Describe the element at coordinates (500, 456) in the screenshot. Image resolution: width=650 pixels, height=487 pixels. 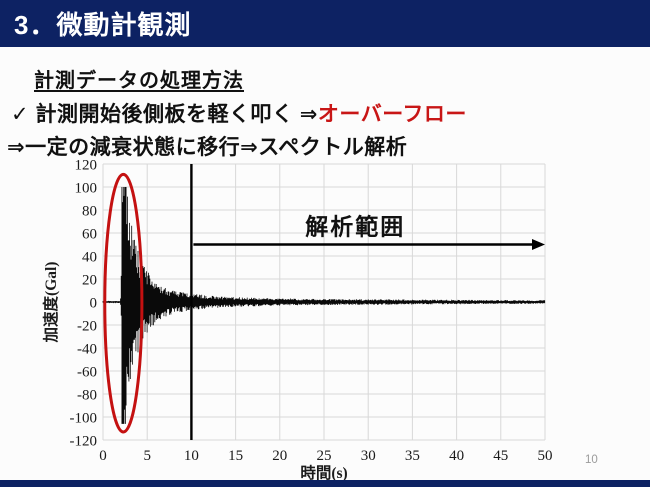
I see `svg-text: 45` at that location.